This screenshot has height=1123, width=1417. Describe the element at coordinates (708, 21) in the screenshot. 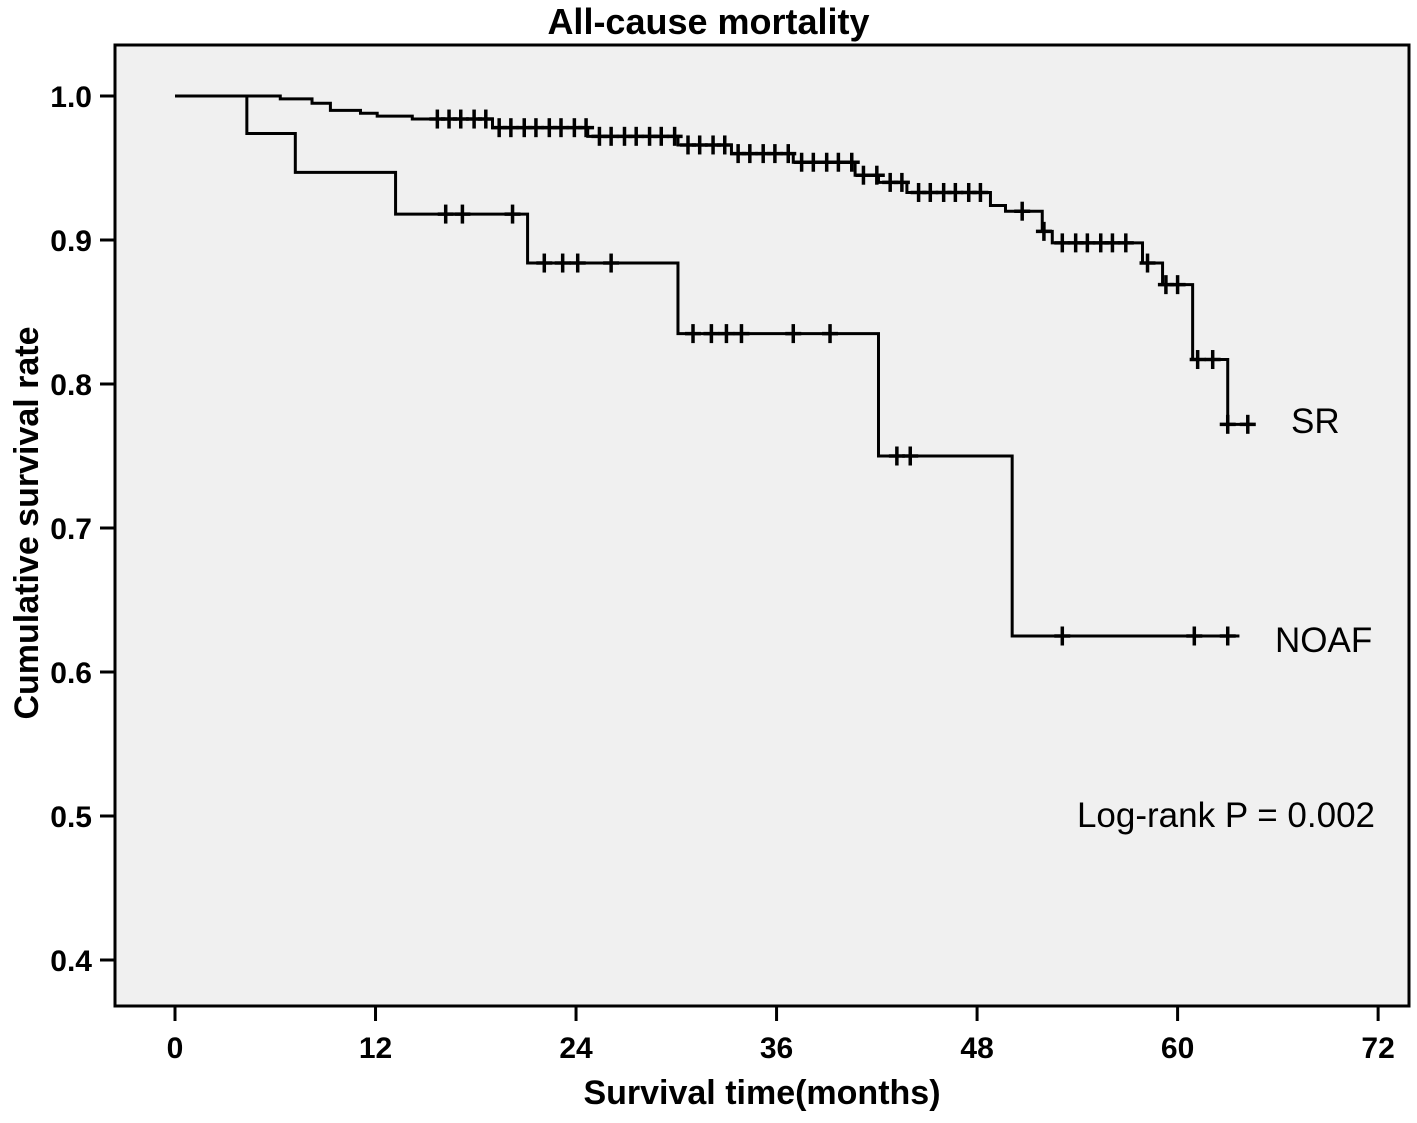

I see `chart-title: All-cause mortality` at that location.